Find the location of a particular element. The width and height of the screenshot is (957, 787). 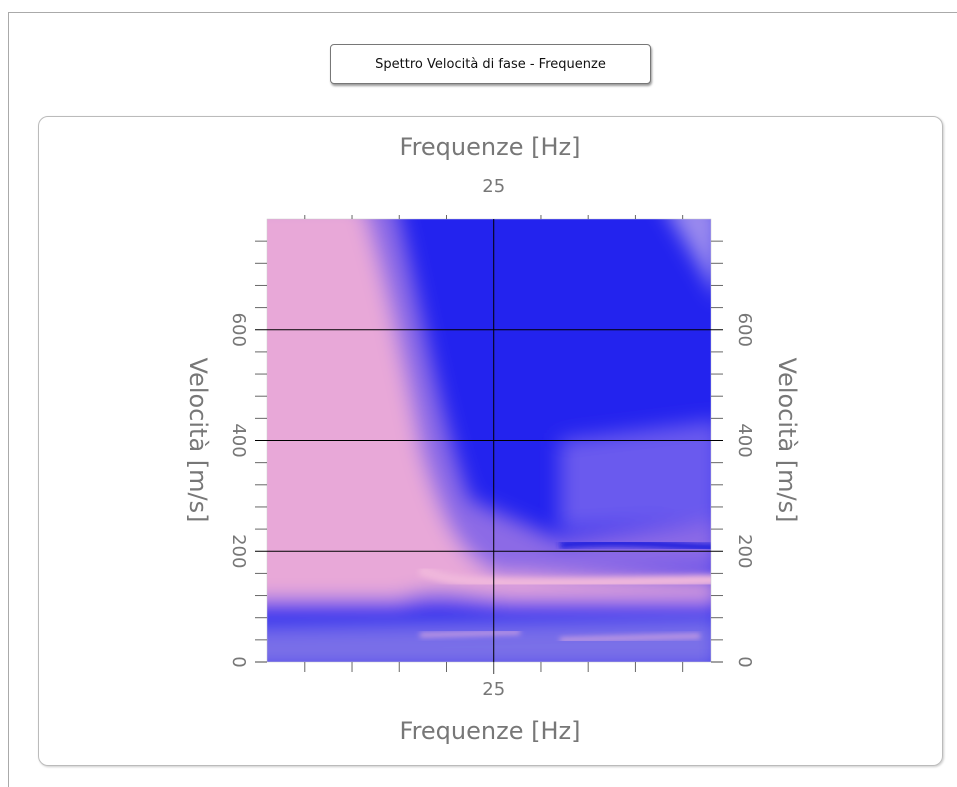

x-axis-title-bottom: Frequenze [Hz] is located at coordinates (490, 731).